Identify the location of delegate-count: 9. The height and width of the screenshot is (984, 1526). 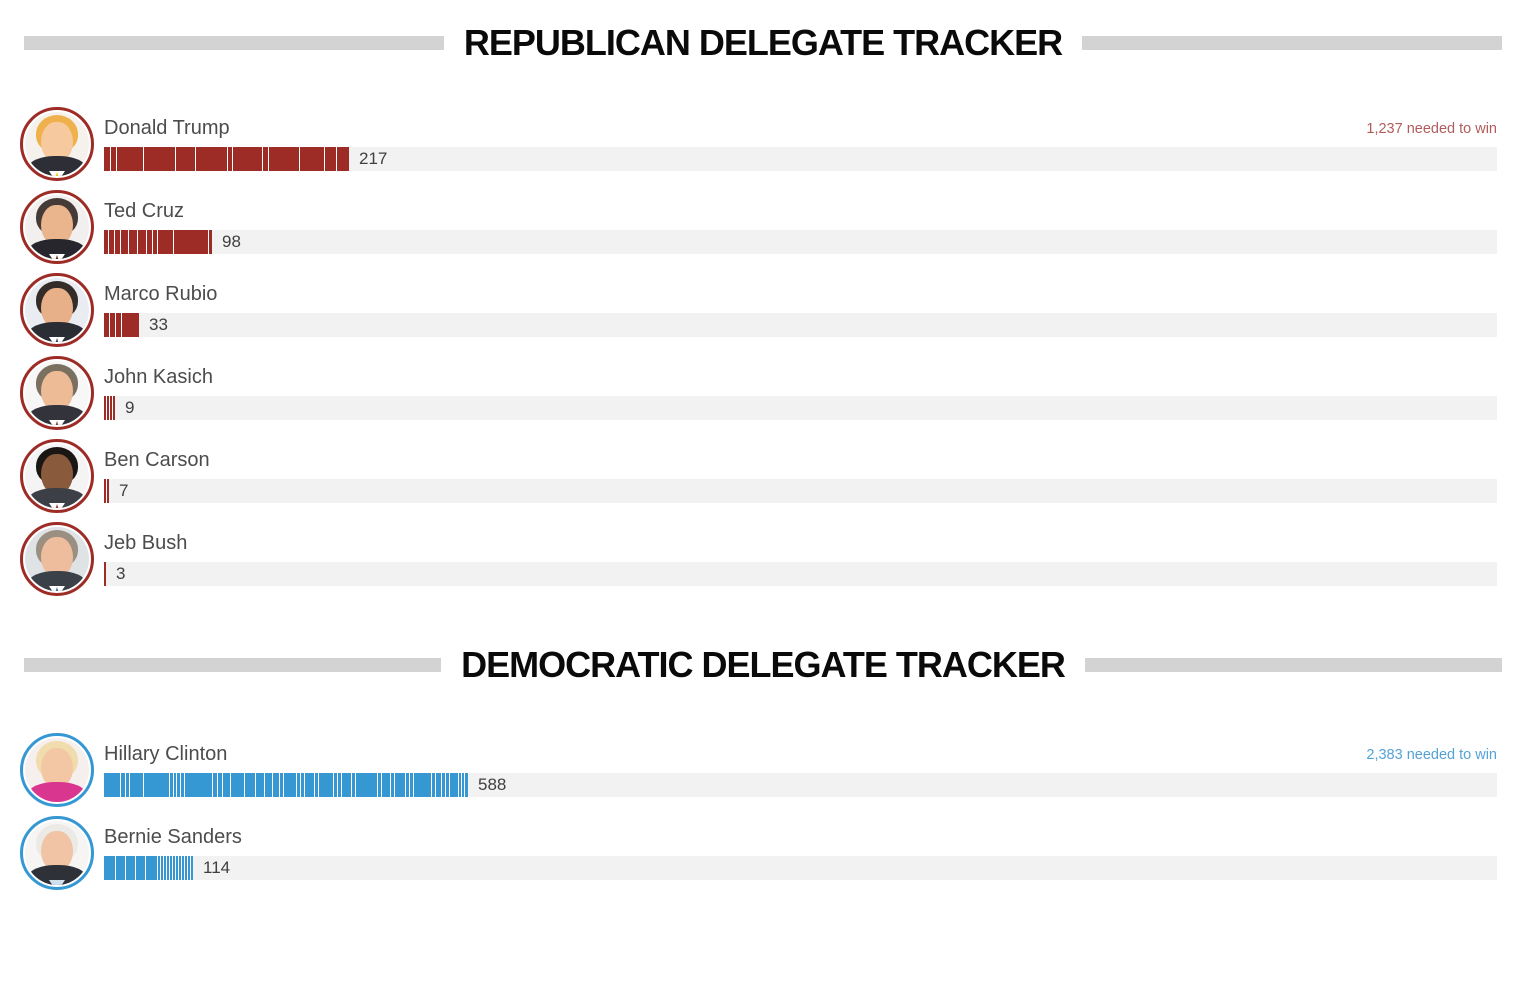
(130, 407).